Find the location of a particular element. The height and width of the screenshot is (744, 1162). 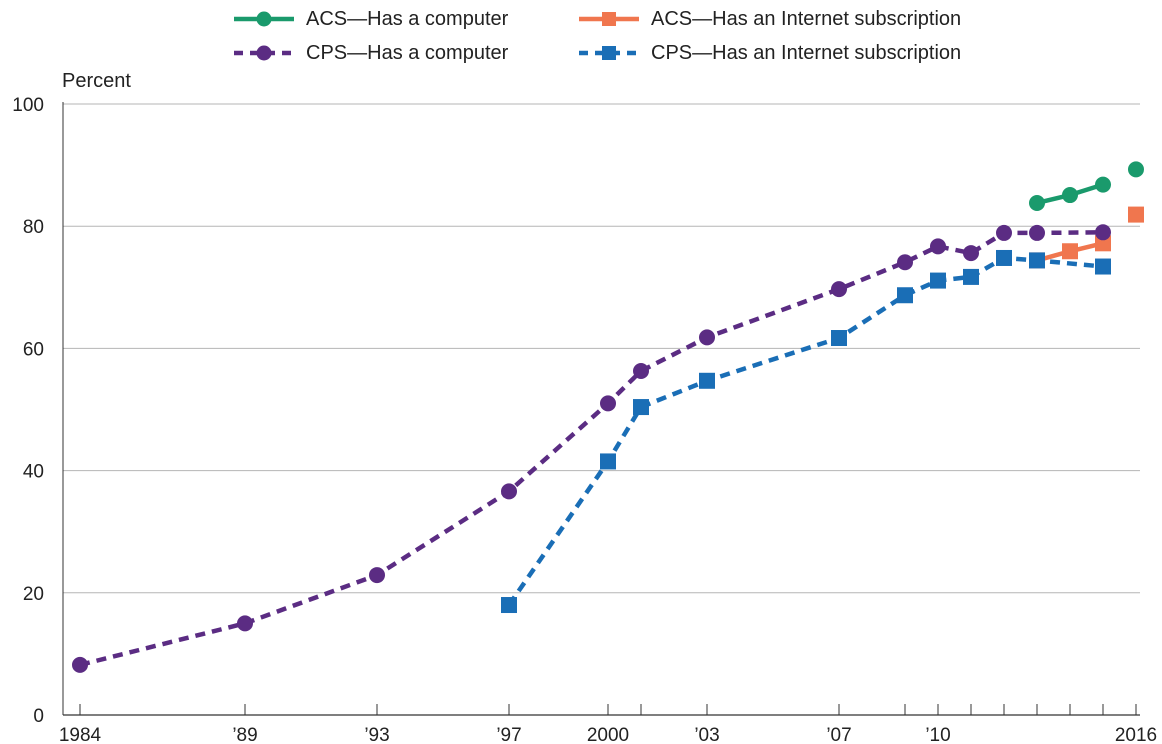

legend-item-acs-internet: ACS—Has an Internet subscription is located at coordinates (807, 19).